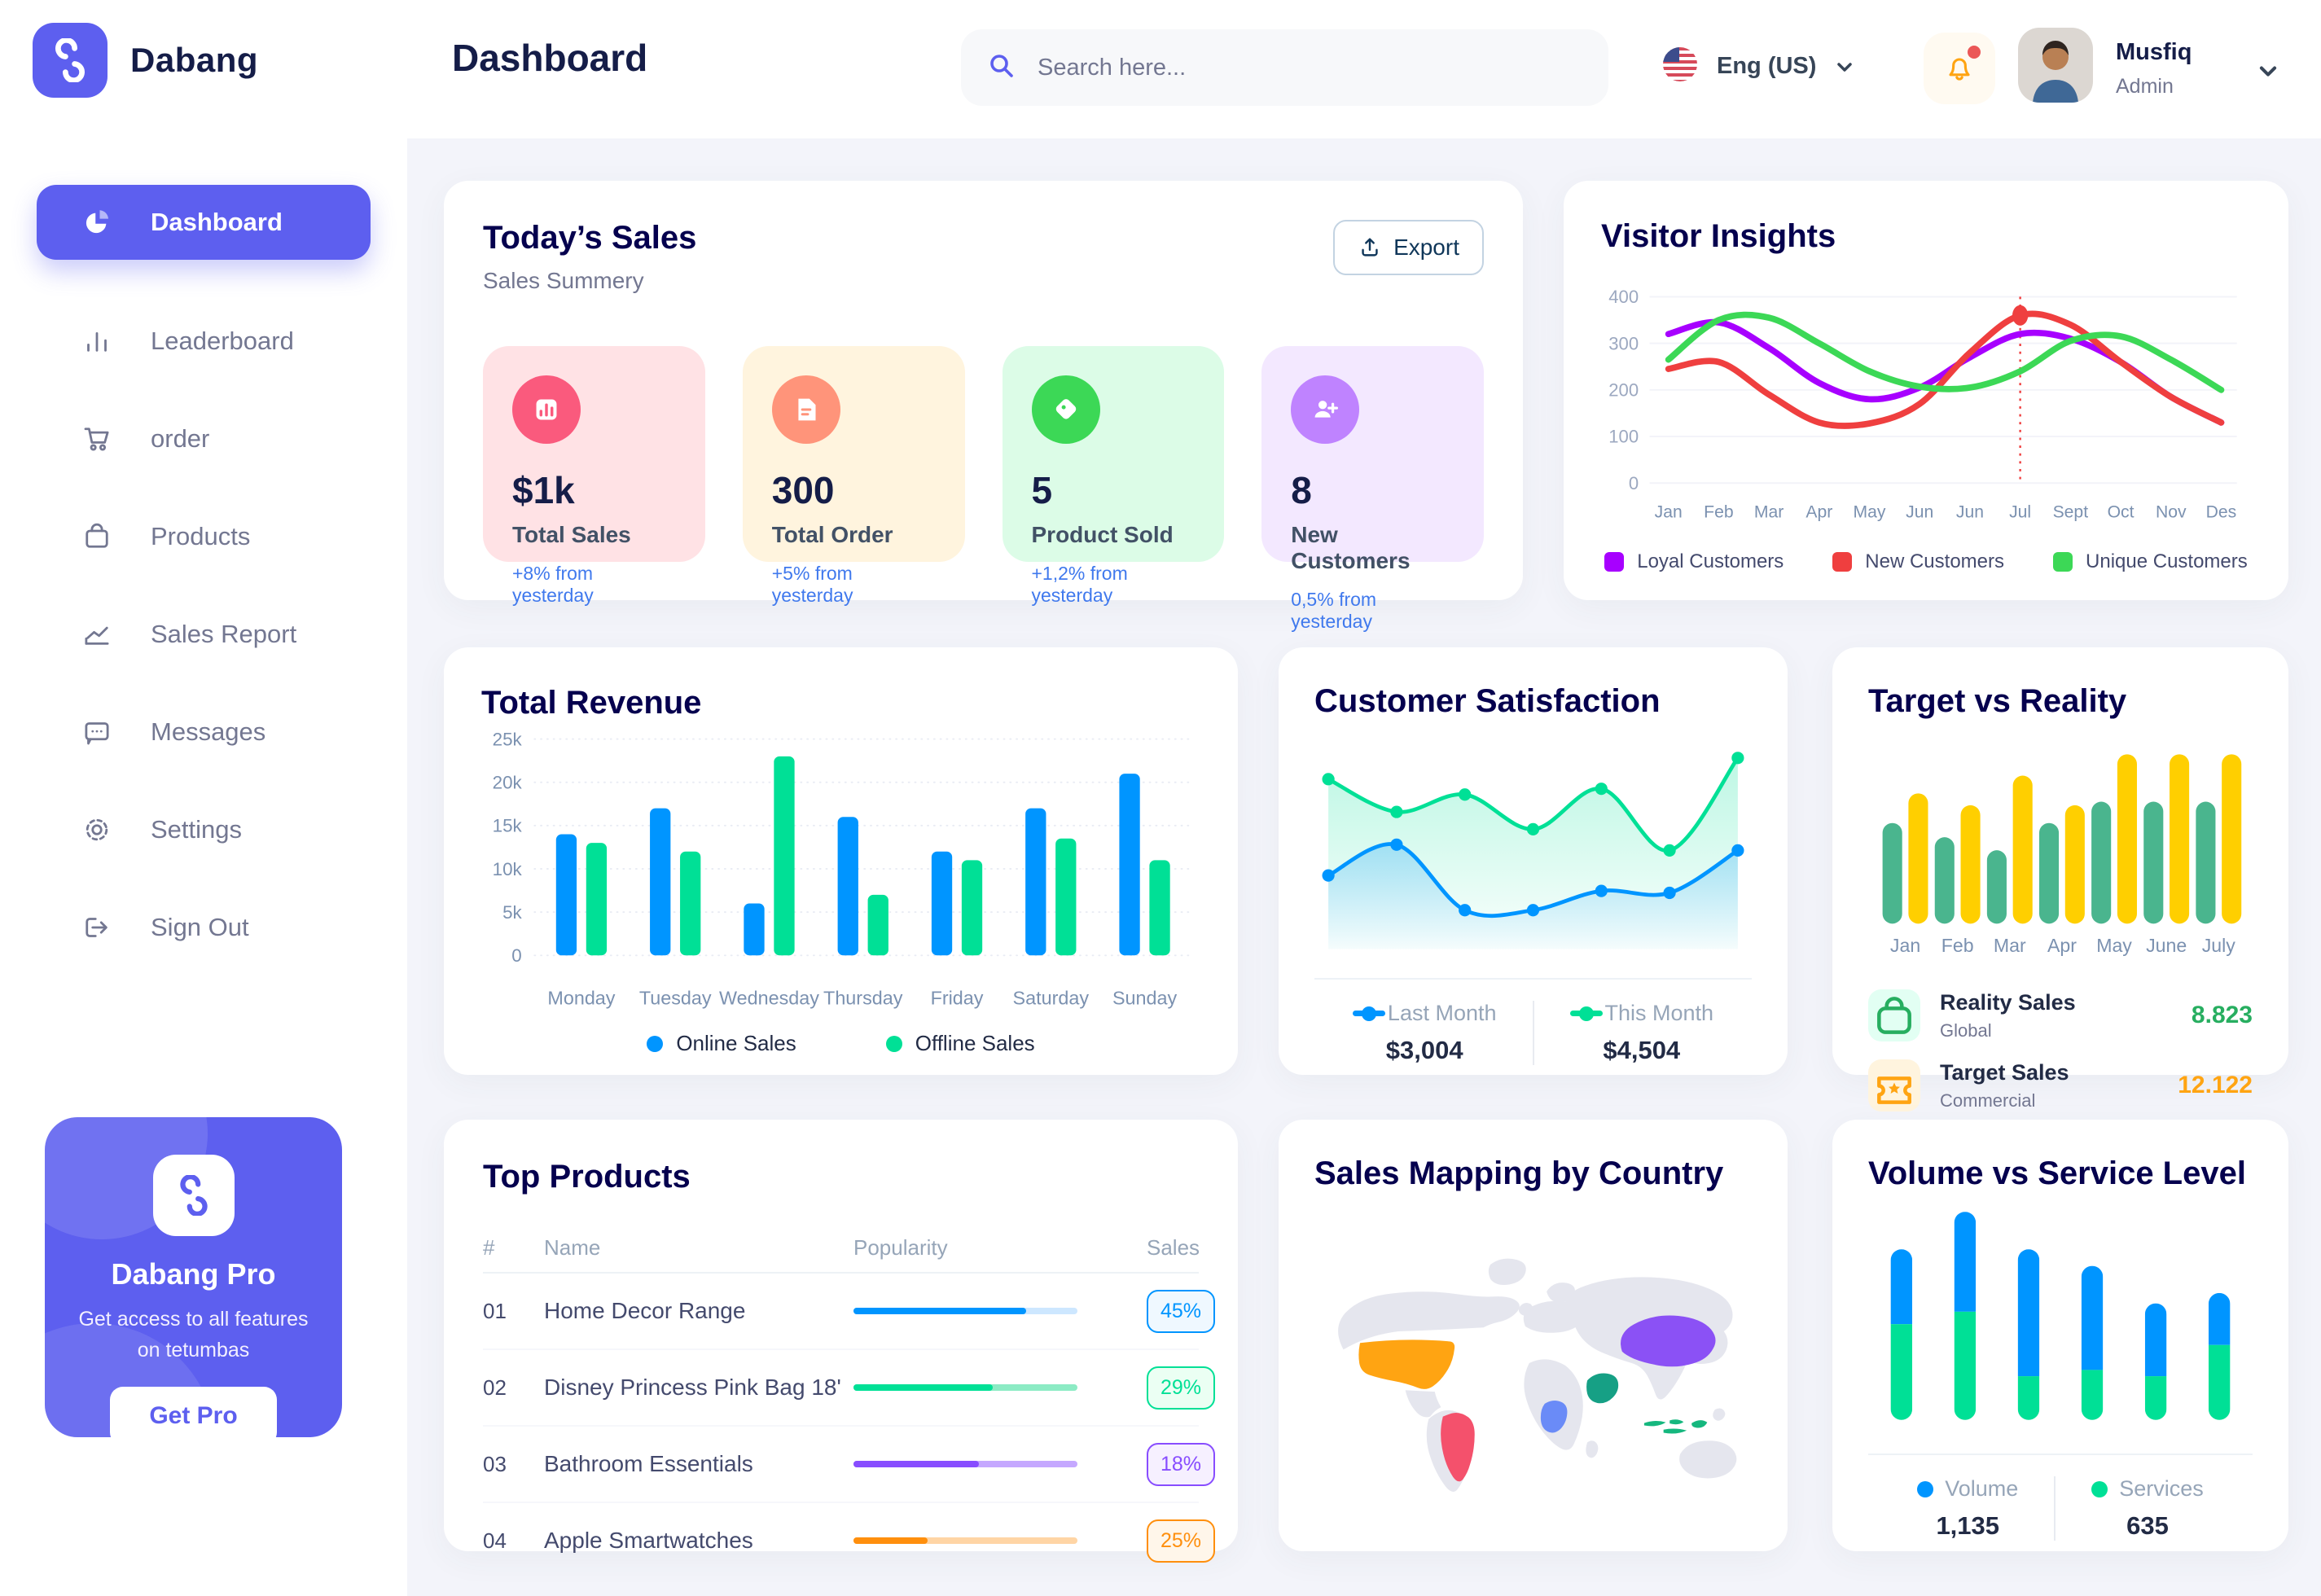 This screenshot has width=2321, height=1596. Describe the element at coordinates (203, 586) in the screenshot. I see `sidebar-nav: Dashboard Leaderboard order` at that location.